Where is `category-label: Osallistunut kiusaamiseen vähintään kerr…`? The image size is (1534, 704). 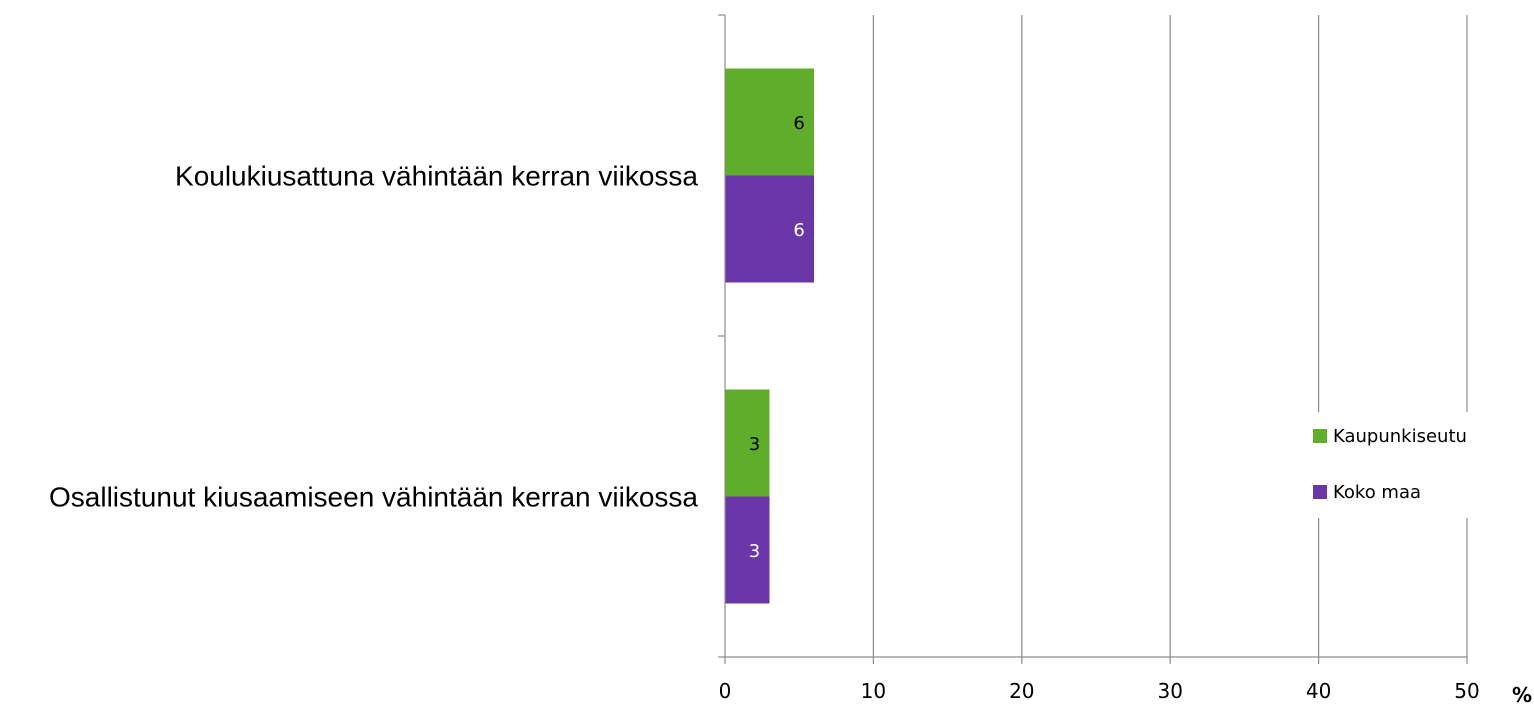 category-label: Osallistunut kiusaamiseen vähintään kerr… is located at coordinates (373, 497).